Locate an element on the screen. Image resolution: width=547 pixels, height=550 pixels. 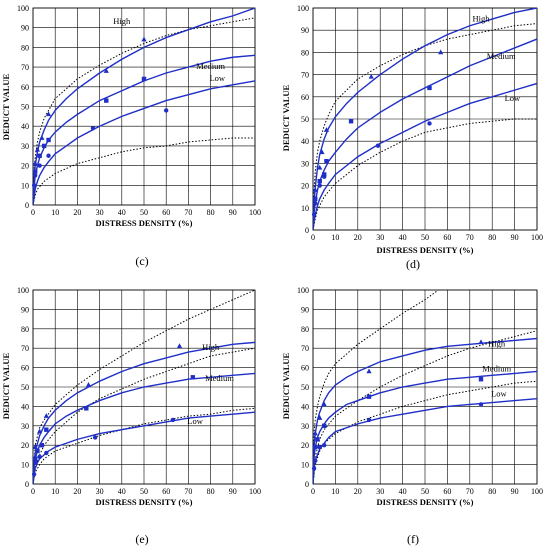
x-tick-label: 80 is located at coordinates (492, 237).